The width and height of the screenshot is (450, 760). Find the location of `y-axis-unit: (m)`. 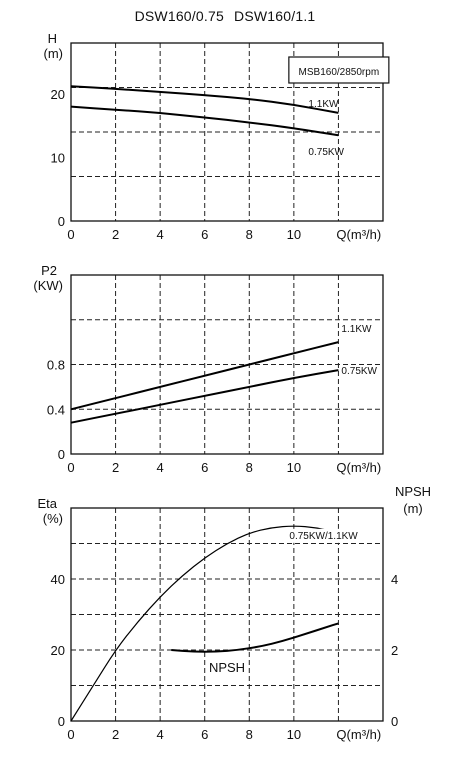

y-axis-unit: (m) is located at coordinates (54, 53).